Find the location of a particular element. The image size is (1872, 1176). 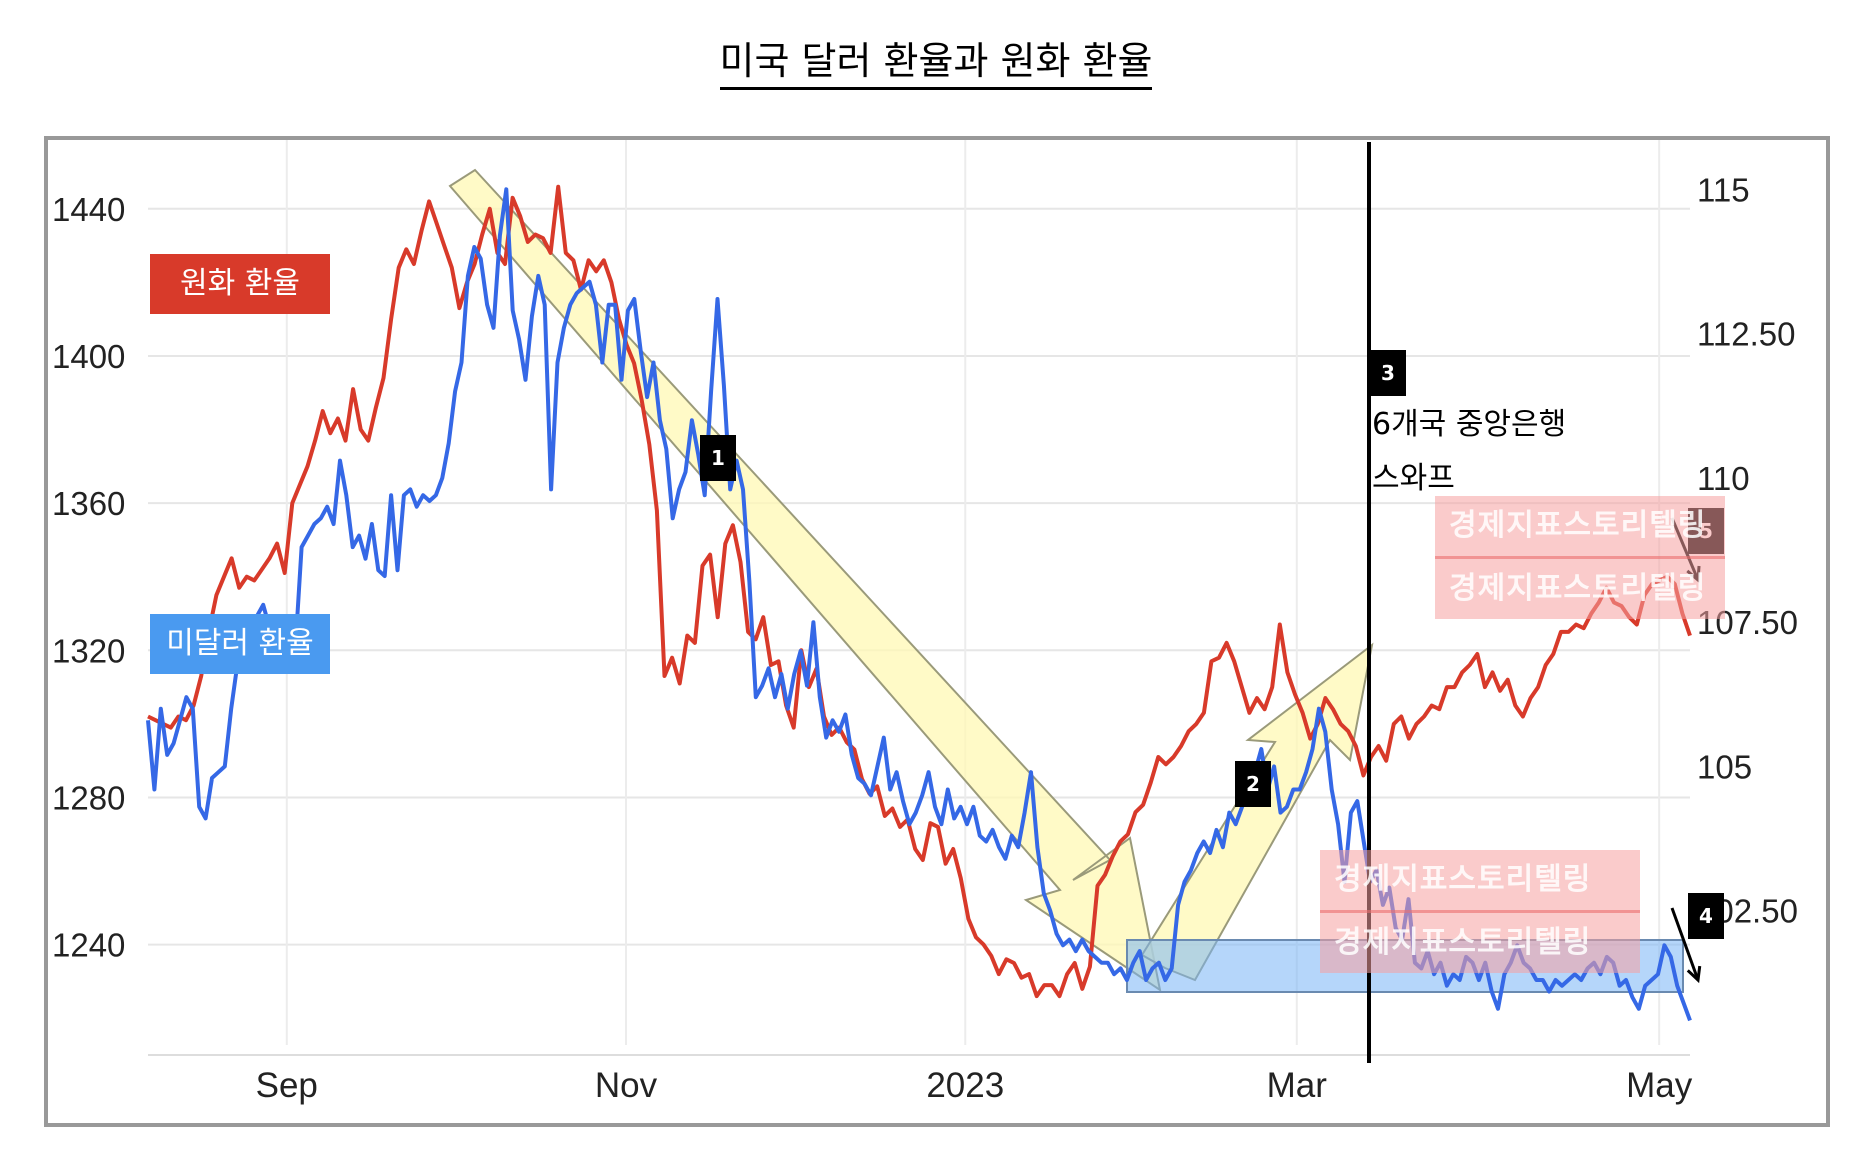

y-left-tick-label: 1440 is located at coordinates (88, 209).